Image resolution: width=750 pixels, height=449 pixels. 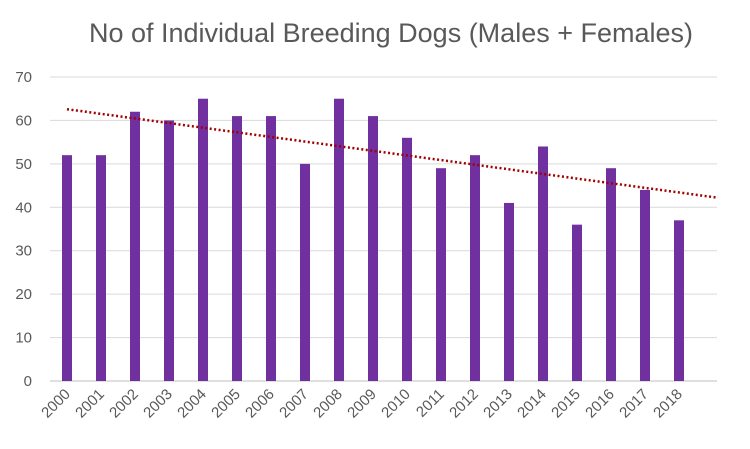 What do you see at coordinates (498, 404) in the screenshot?
I see `x-tick-label: 2013` at bounding box center [498, 404].